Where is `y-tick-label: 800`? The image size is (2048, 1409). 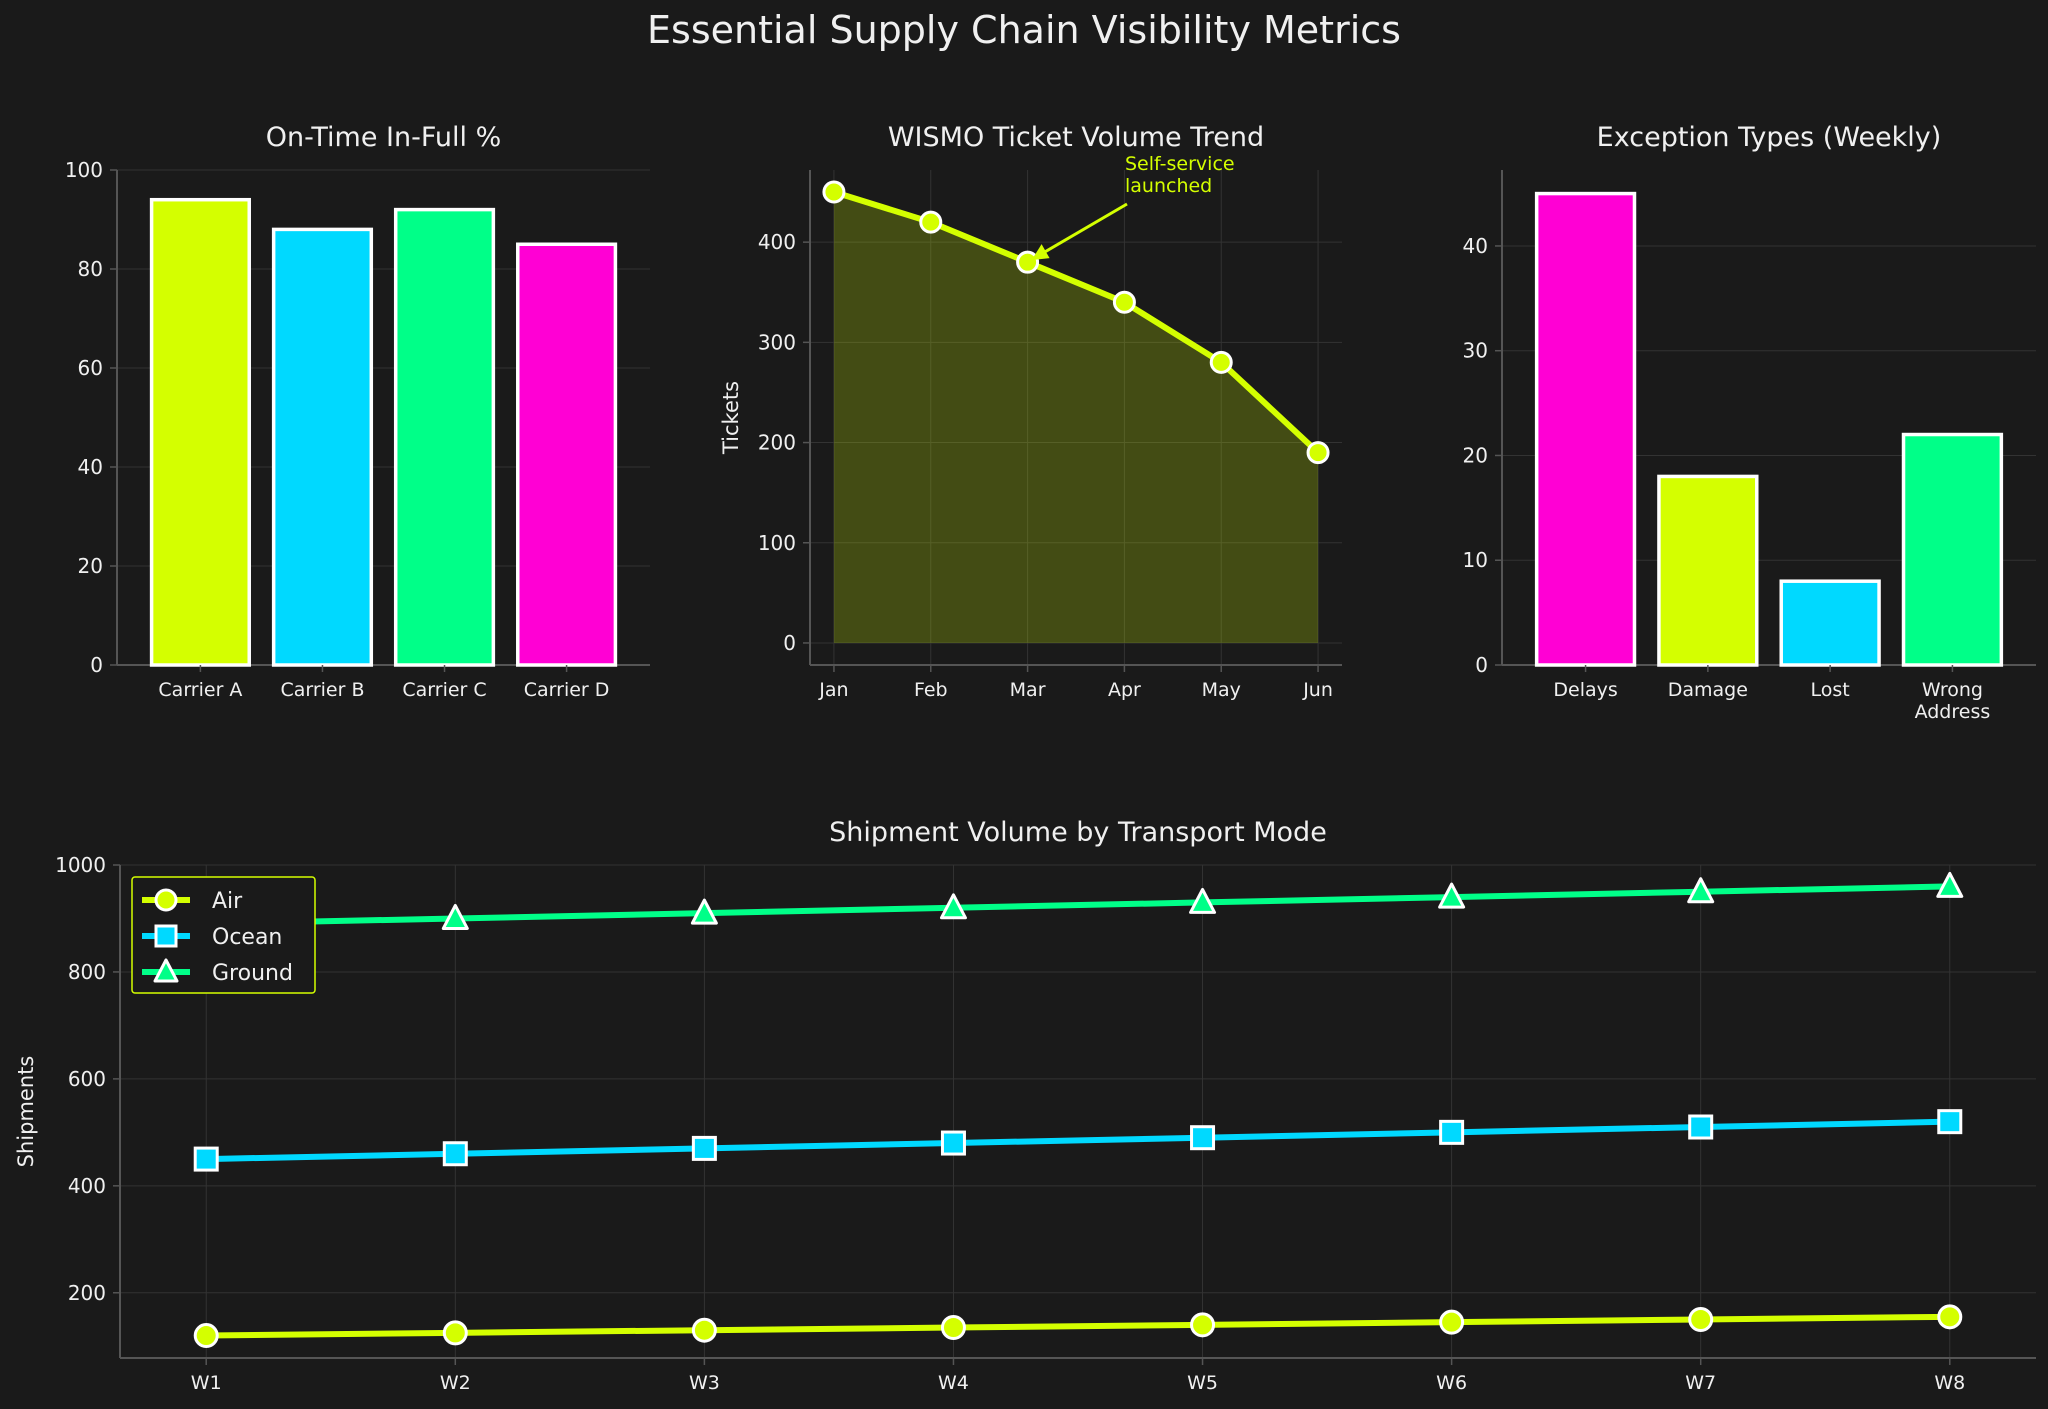 y-tick-label: 800 is located at coordinates (87, 972).